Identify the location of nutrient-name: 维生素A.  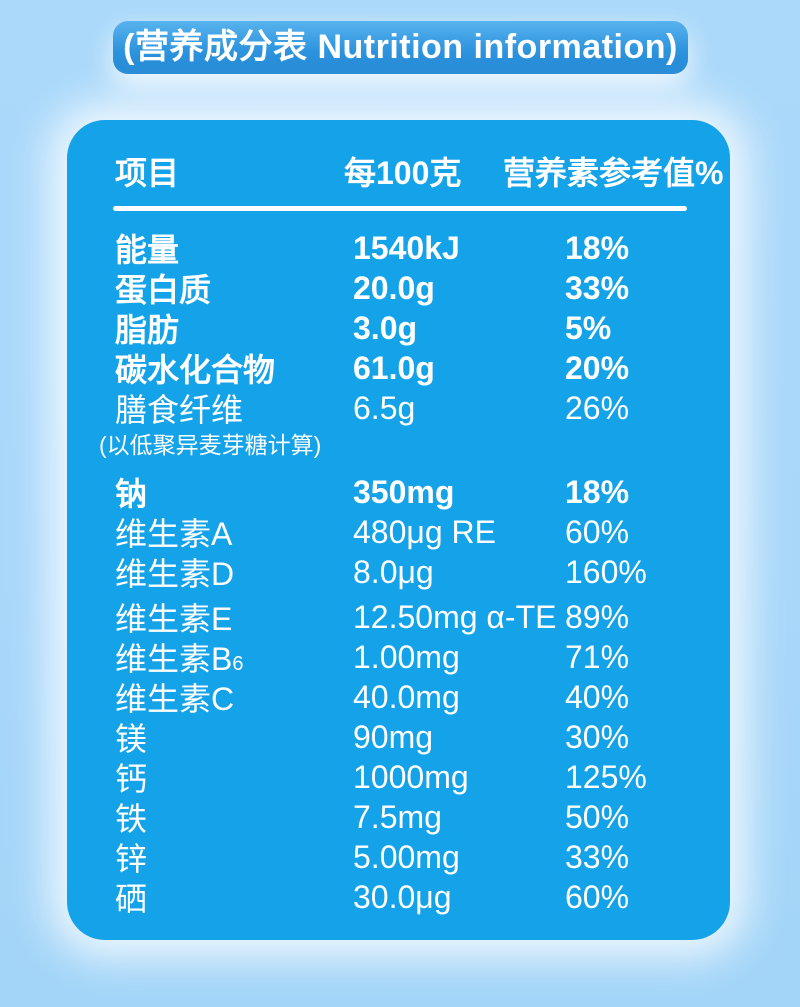
(174, 534).